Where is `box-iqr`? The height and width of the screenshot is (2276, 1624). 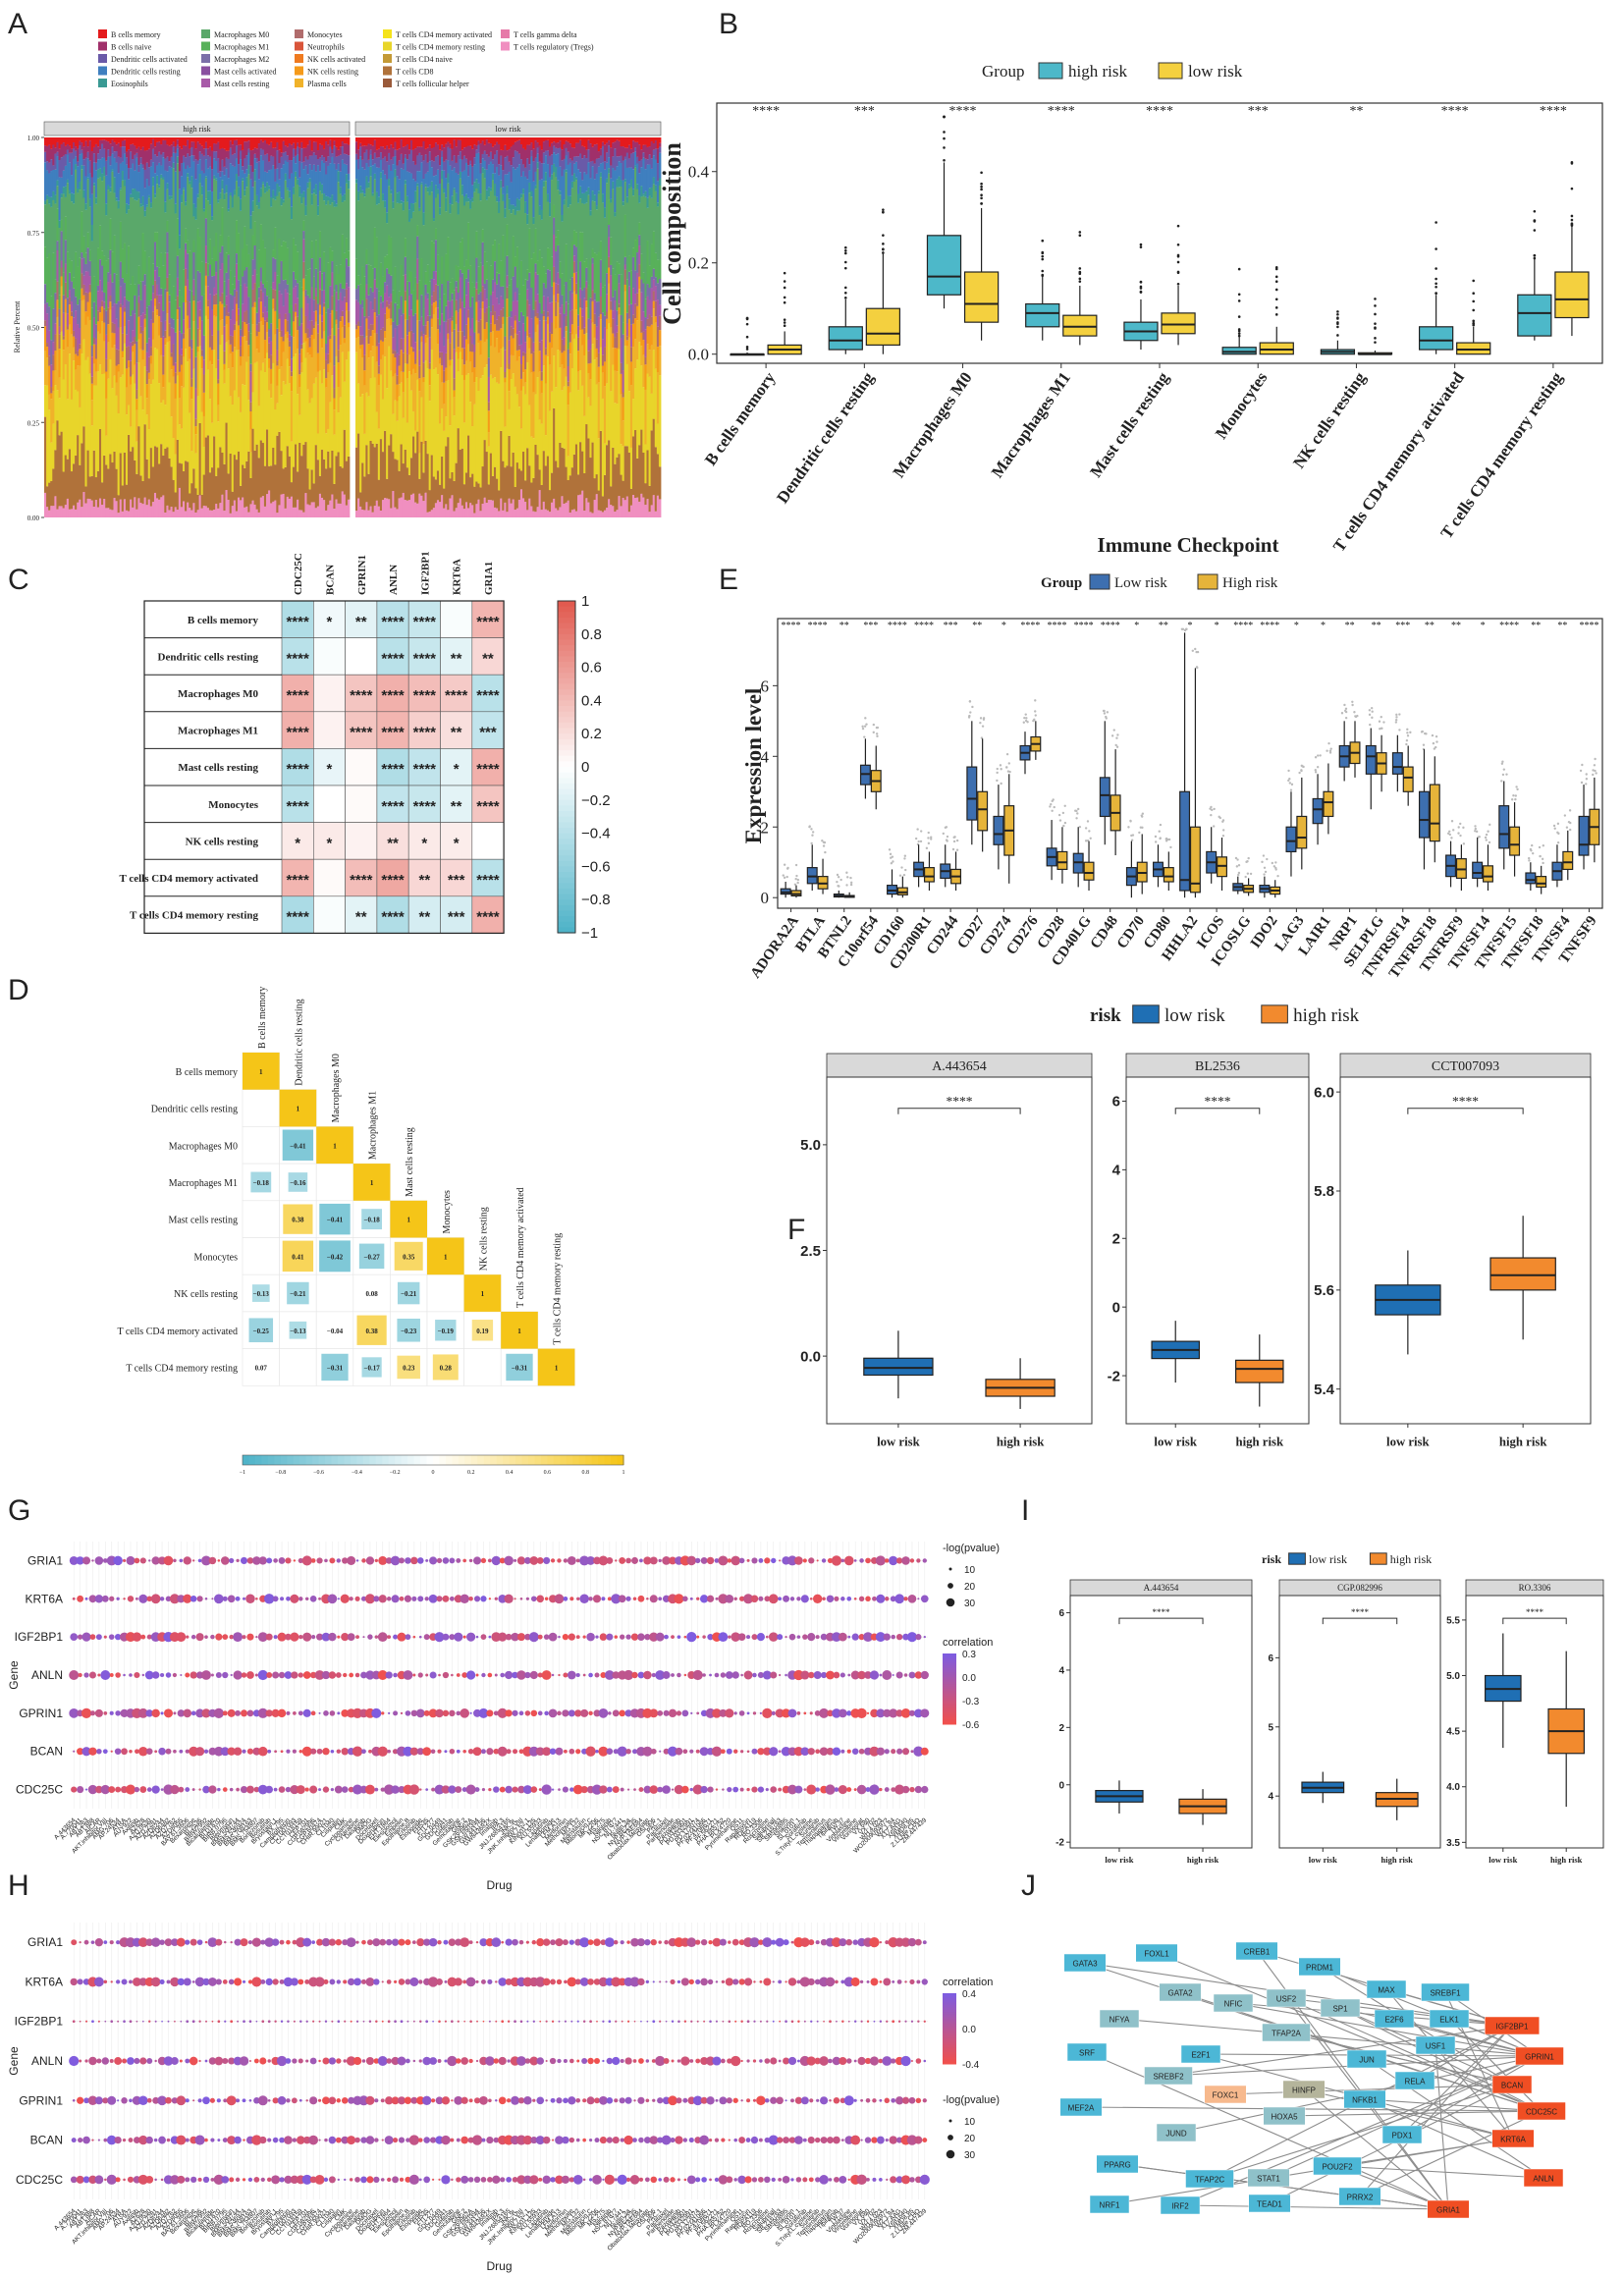 box-iqr is located at coordinates (1276, 348).